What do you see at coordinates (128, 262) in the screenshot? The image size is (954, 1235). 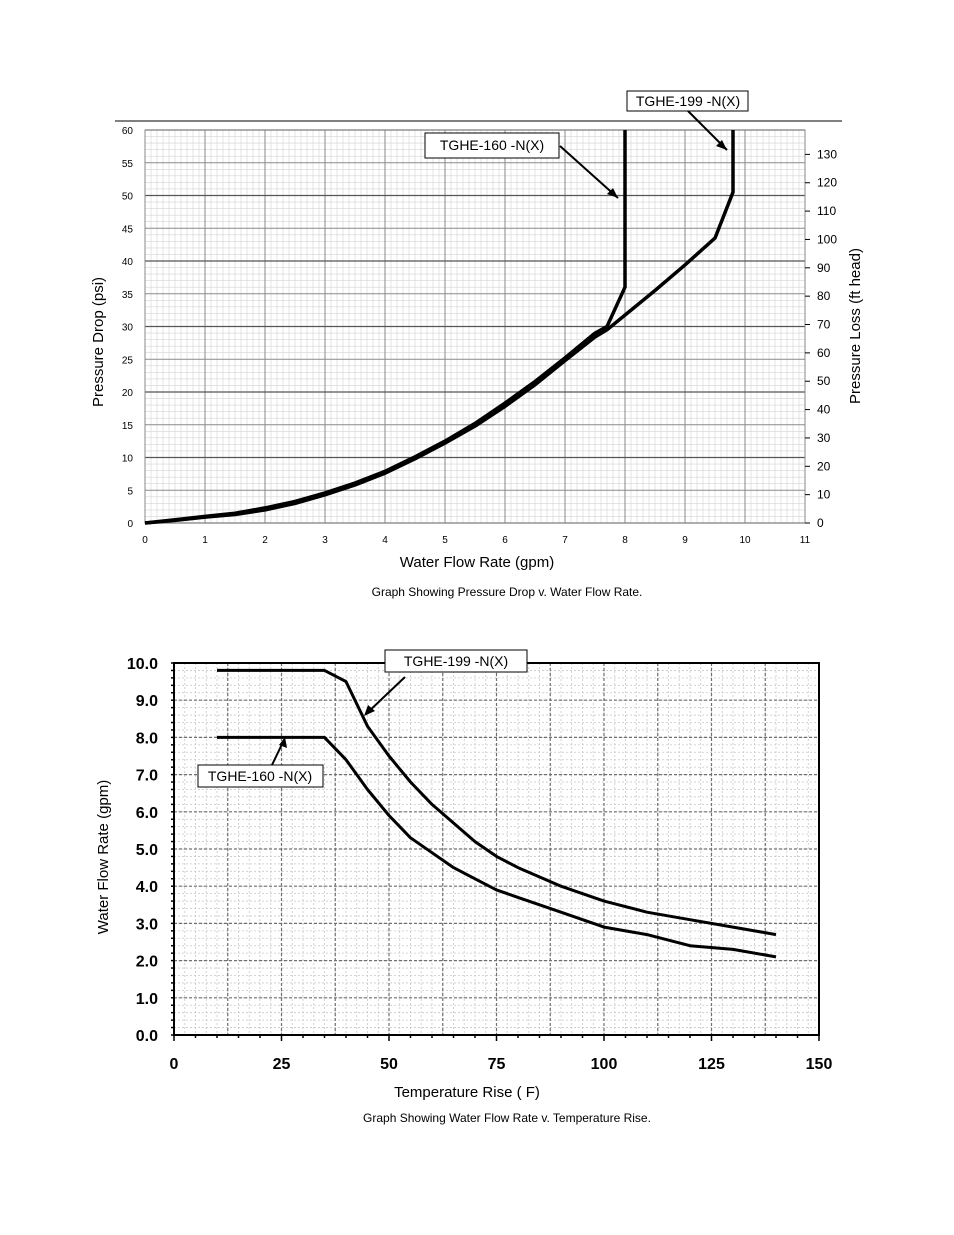 I see `chart1-y-tick-label: 40` at bounding box center [128, 262].